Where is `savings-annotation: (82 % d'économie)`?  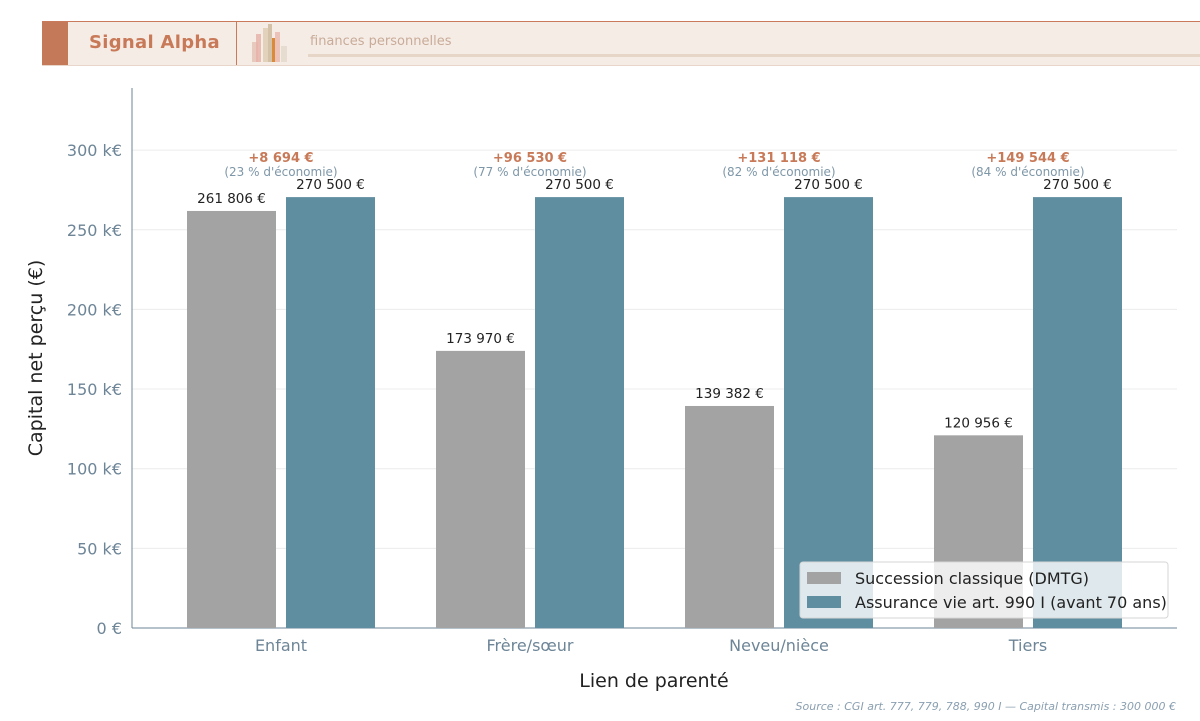
savings-annotation: (82 % d'économie) is located at coordinates (778, 172).